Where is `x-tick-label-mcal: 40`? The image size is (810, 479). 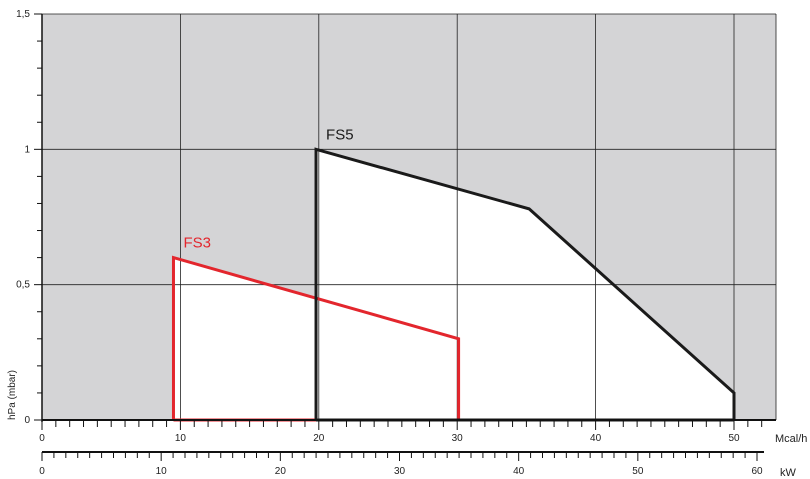
x-tick-label-mcal: 40 is located at coordinates (596, 438).